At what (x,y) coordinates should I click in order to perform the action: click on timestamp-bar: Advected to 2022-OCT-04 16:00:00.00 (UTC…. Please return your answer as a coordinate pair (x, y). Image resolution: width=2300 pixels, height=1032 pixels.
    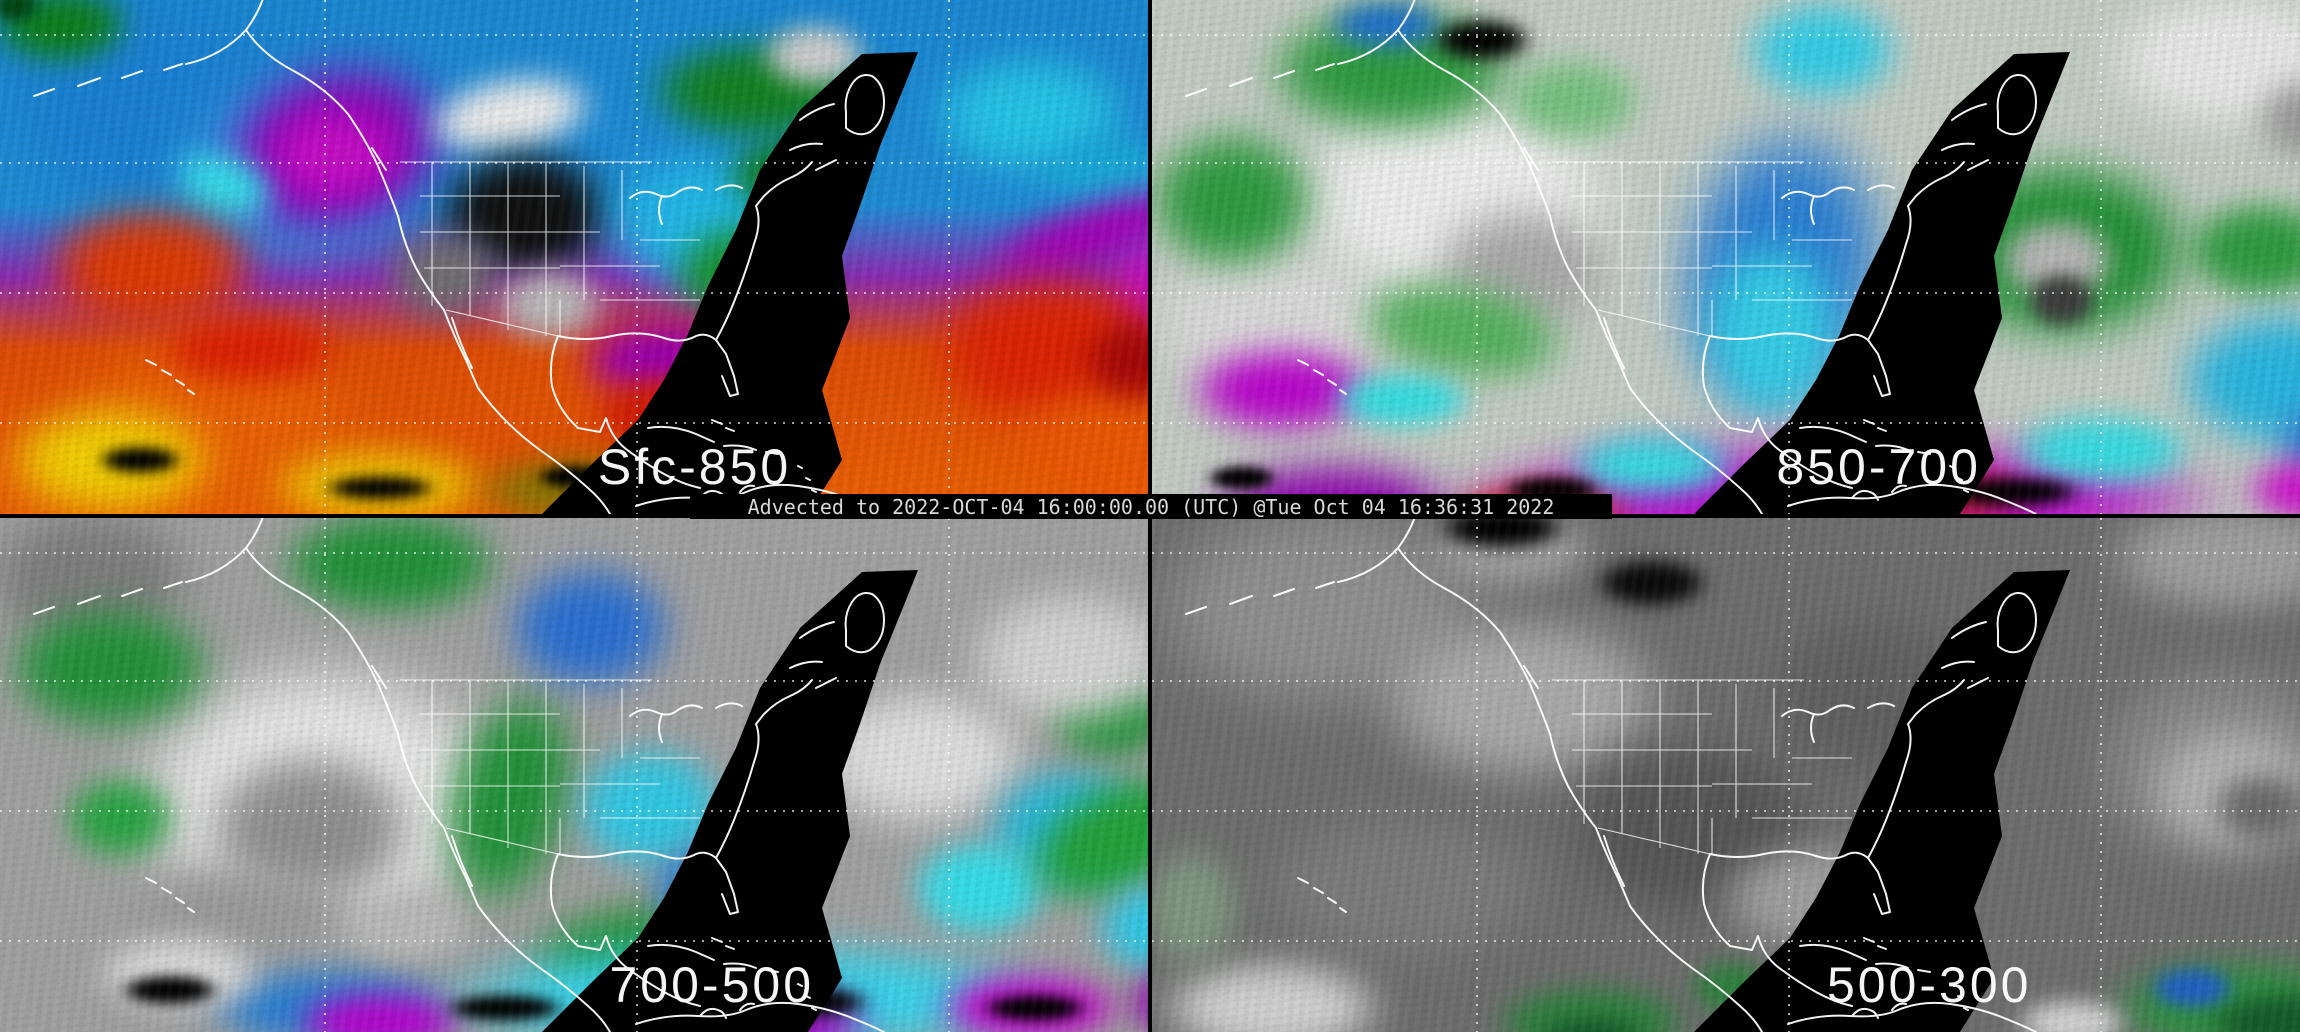
    Looking at the image, I should click on (1151, 506).